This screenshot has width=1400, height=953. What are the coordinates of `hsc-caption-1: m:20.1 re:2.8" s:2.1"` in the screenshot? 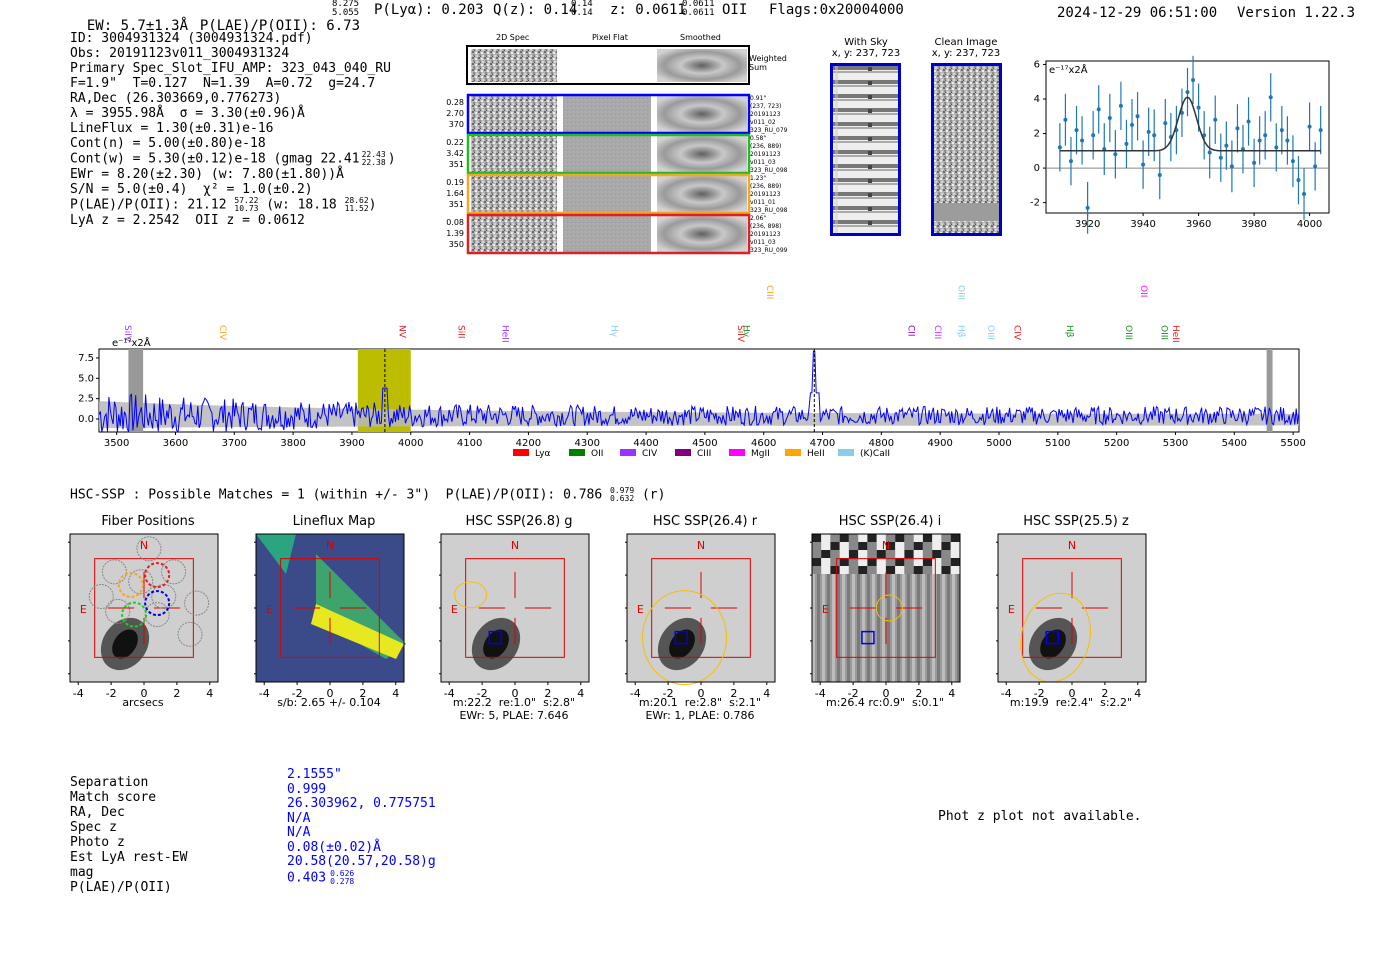 It's located at (700, 702).